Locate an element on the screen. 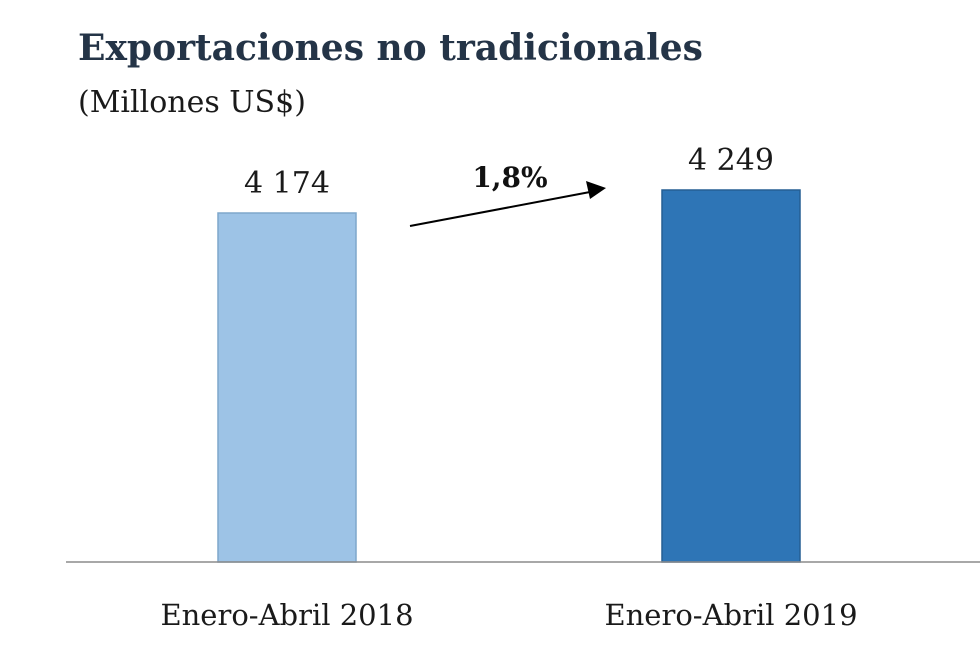 This screenshot has width=980, height=665. value-label-1: 4 174 is located at coordinates (287, 183).